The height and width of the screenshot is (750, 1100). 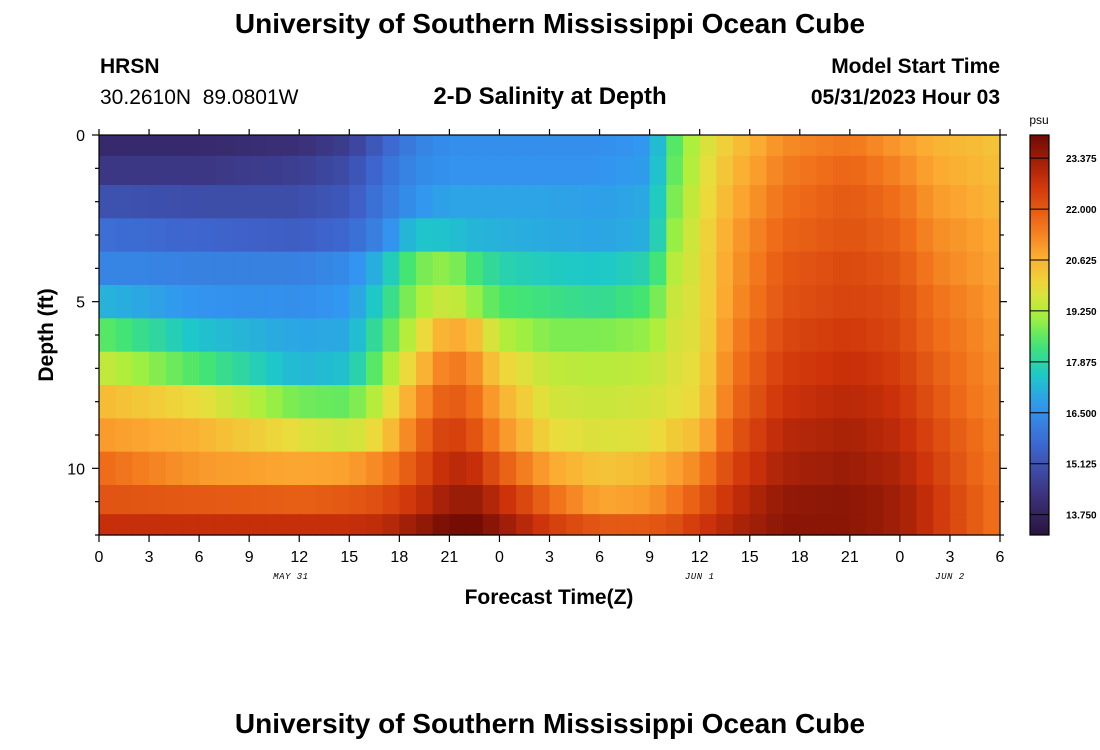 I want to click on y-tick-label: 0, so click(x=80, y=136).